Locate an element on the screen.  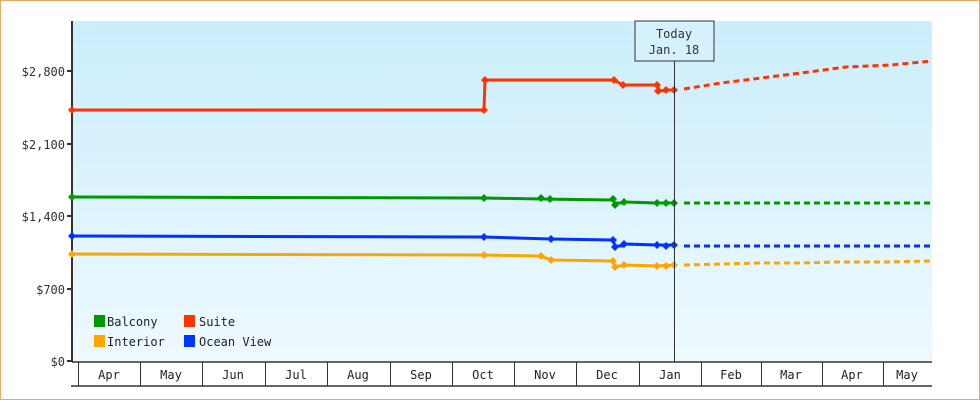
y-axis-ticks: $0 $700 $1,400 $2,100 $2,800 is located at coordinates (47, 217).